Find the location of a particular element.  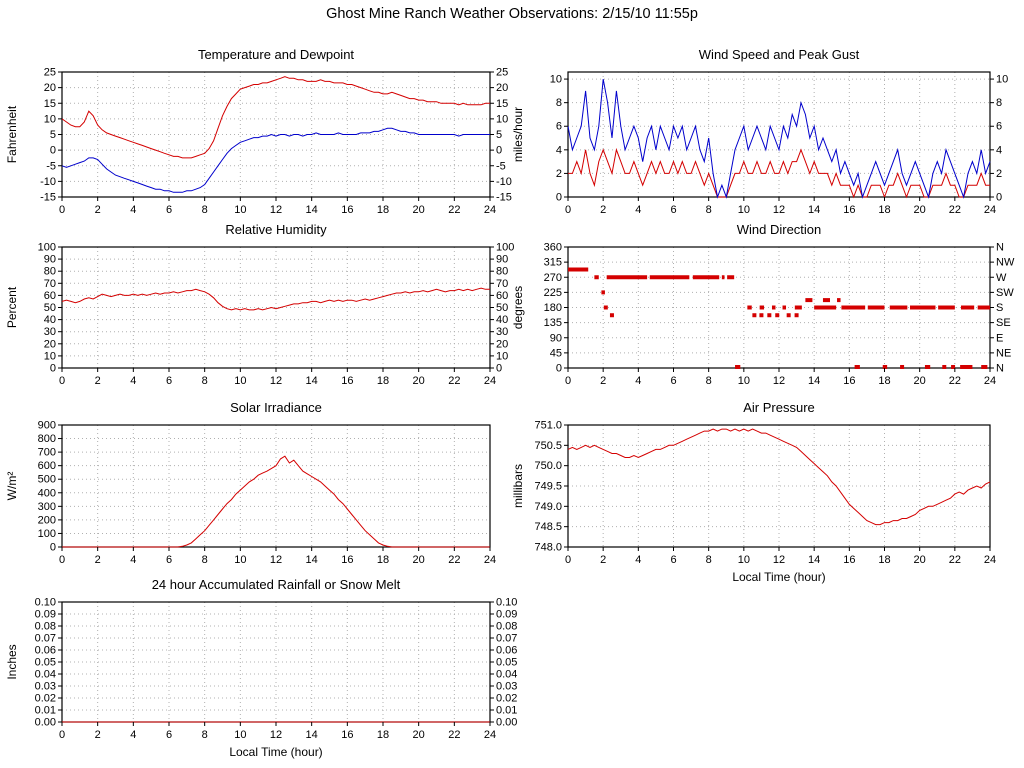

svg-text: 80 is located at coordinates (50, 272).